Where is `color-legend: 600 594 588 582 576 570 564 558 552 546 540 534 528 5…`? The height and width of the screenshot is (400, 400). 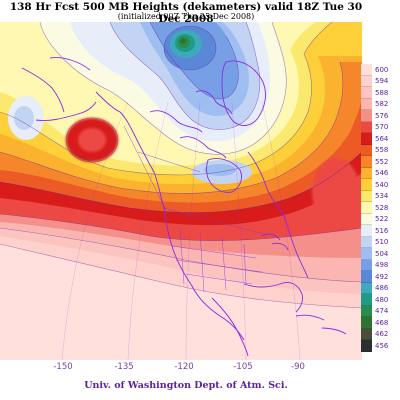 color-legend: 600 594 588 582 576 570 564 558 552 546 540 534 528 5… is located at coordinates (379, 208).